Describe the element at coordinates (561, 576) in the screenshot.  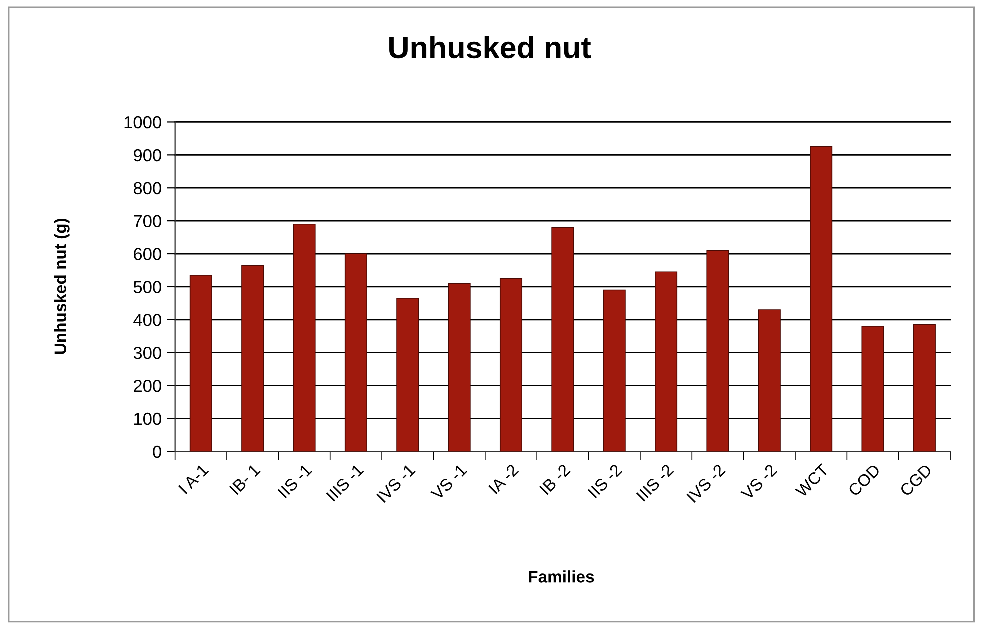
I see `x-axis-title: Families` at that location.